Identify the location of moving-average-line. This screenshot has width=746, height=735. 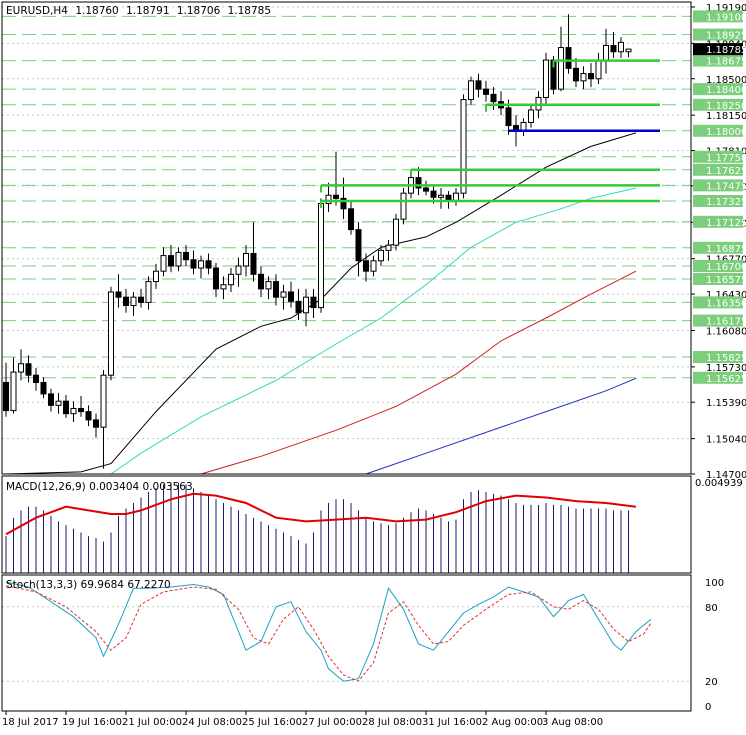
(501, 426).